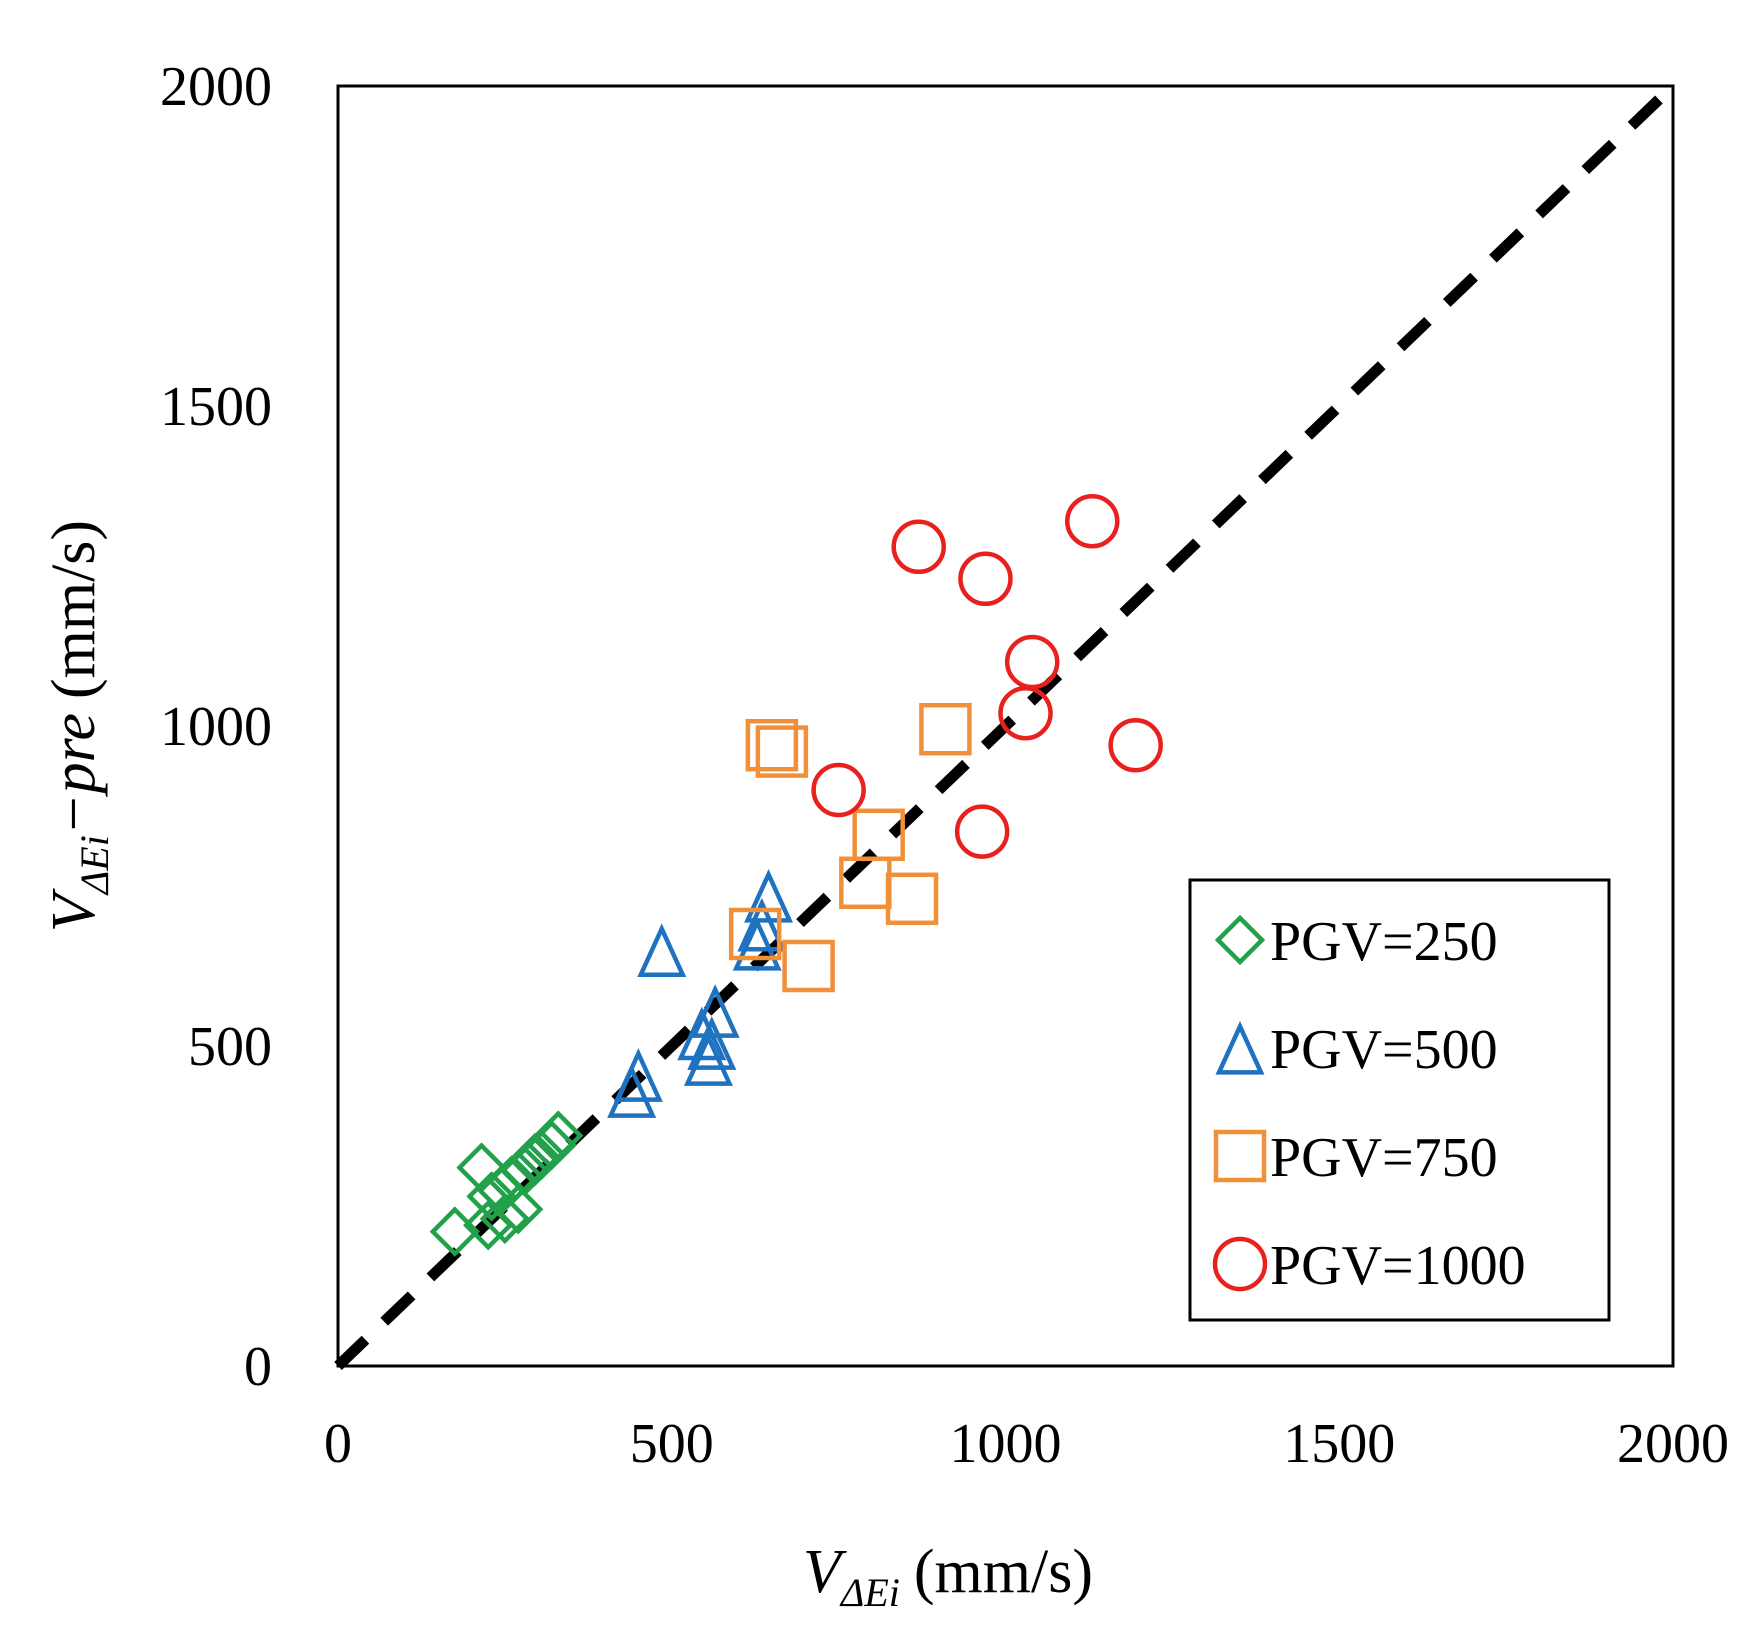 Image resolution: width=1757 pixels, height=1629 pixels. I want to click on legend: PGV=250 PGV=500 PGV=750 PGV=1000, so click(1399, 1100).